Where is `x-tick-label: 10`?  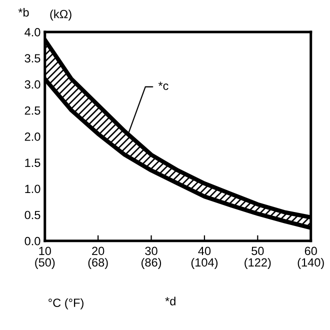 x-tick-label: 10 is located at coordinates (45, 251).